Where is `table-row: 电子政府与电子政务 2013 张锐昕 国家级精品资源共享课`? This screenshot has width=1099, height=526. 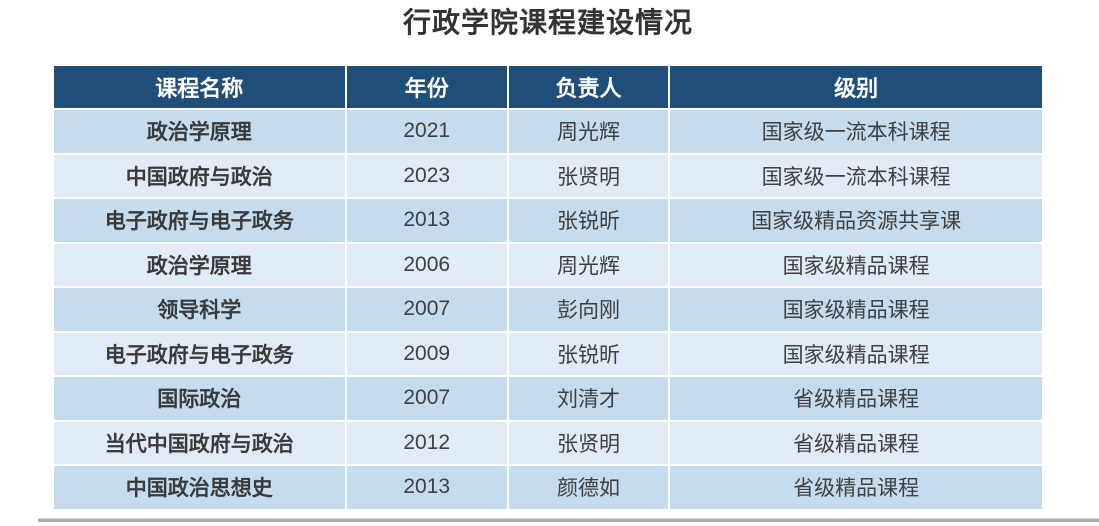 table-row: 电子政府与电子政务 2013 张锐昕 国家级精品资源共享课 is located at coordinates (548, 220).